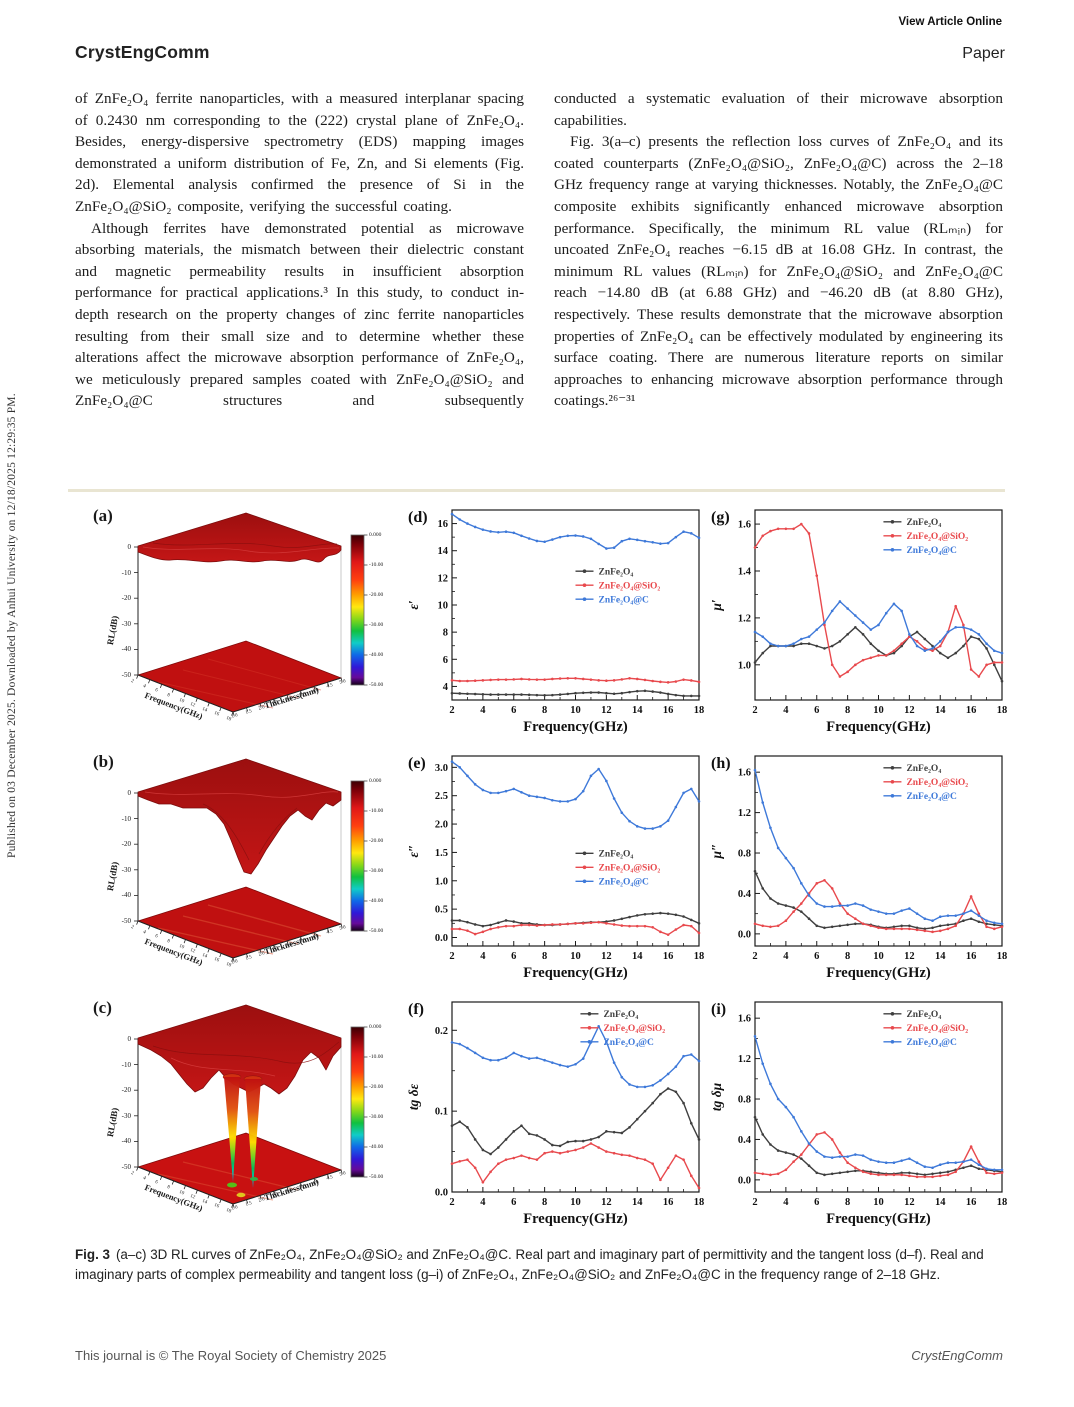 This screenshot has width=1074, height=1407. Describe the element at coordinates (720, 517) in the screenshot. I see `svg-text: (g)` at that location.